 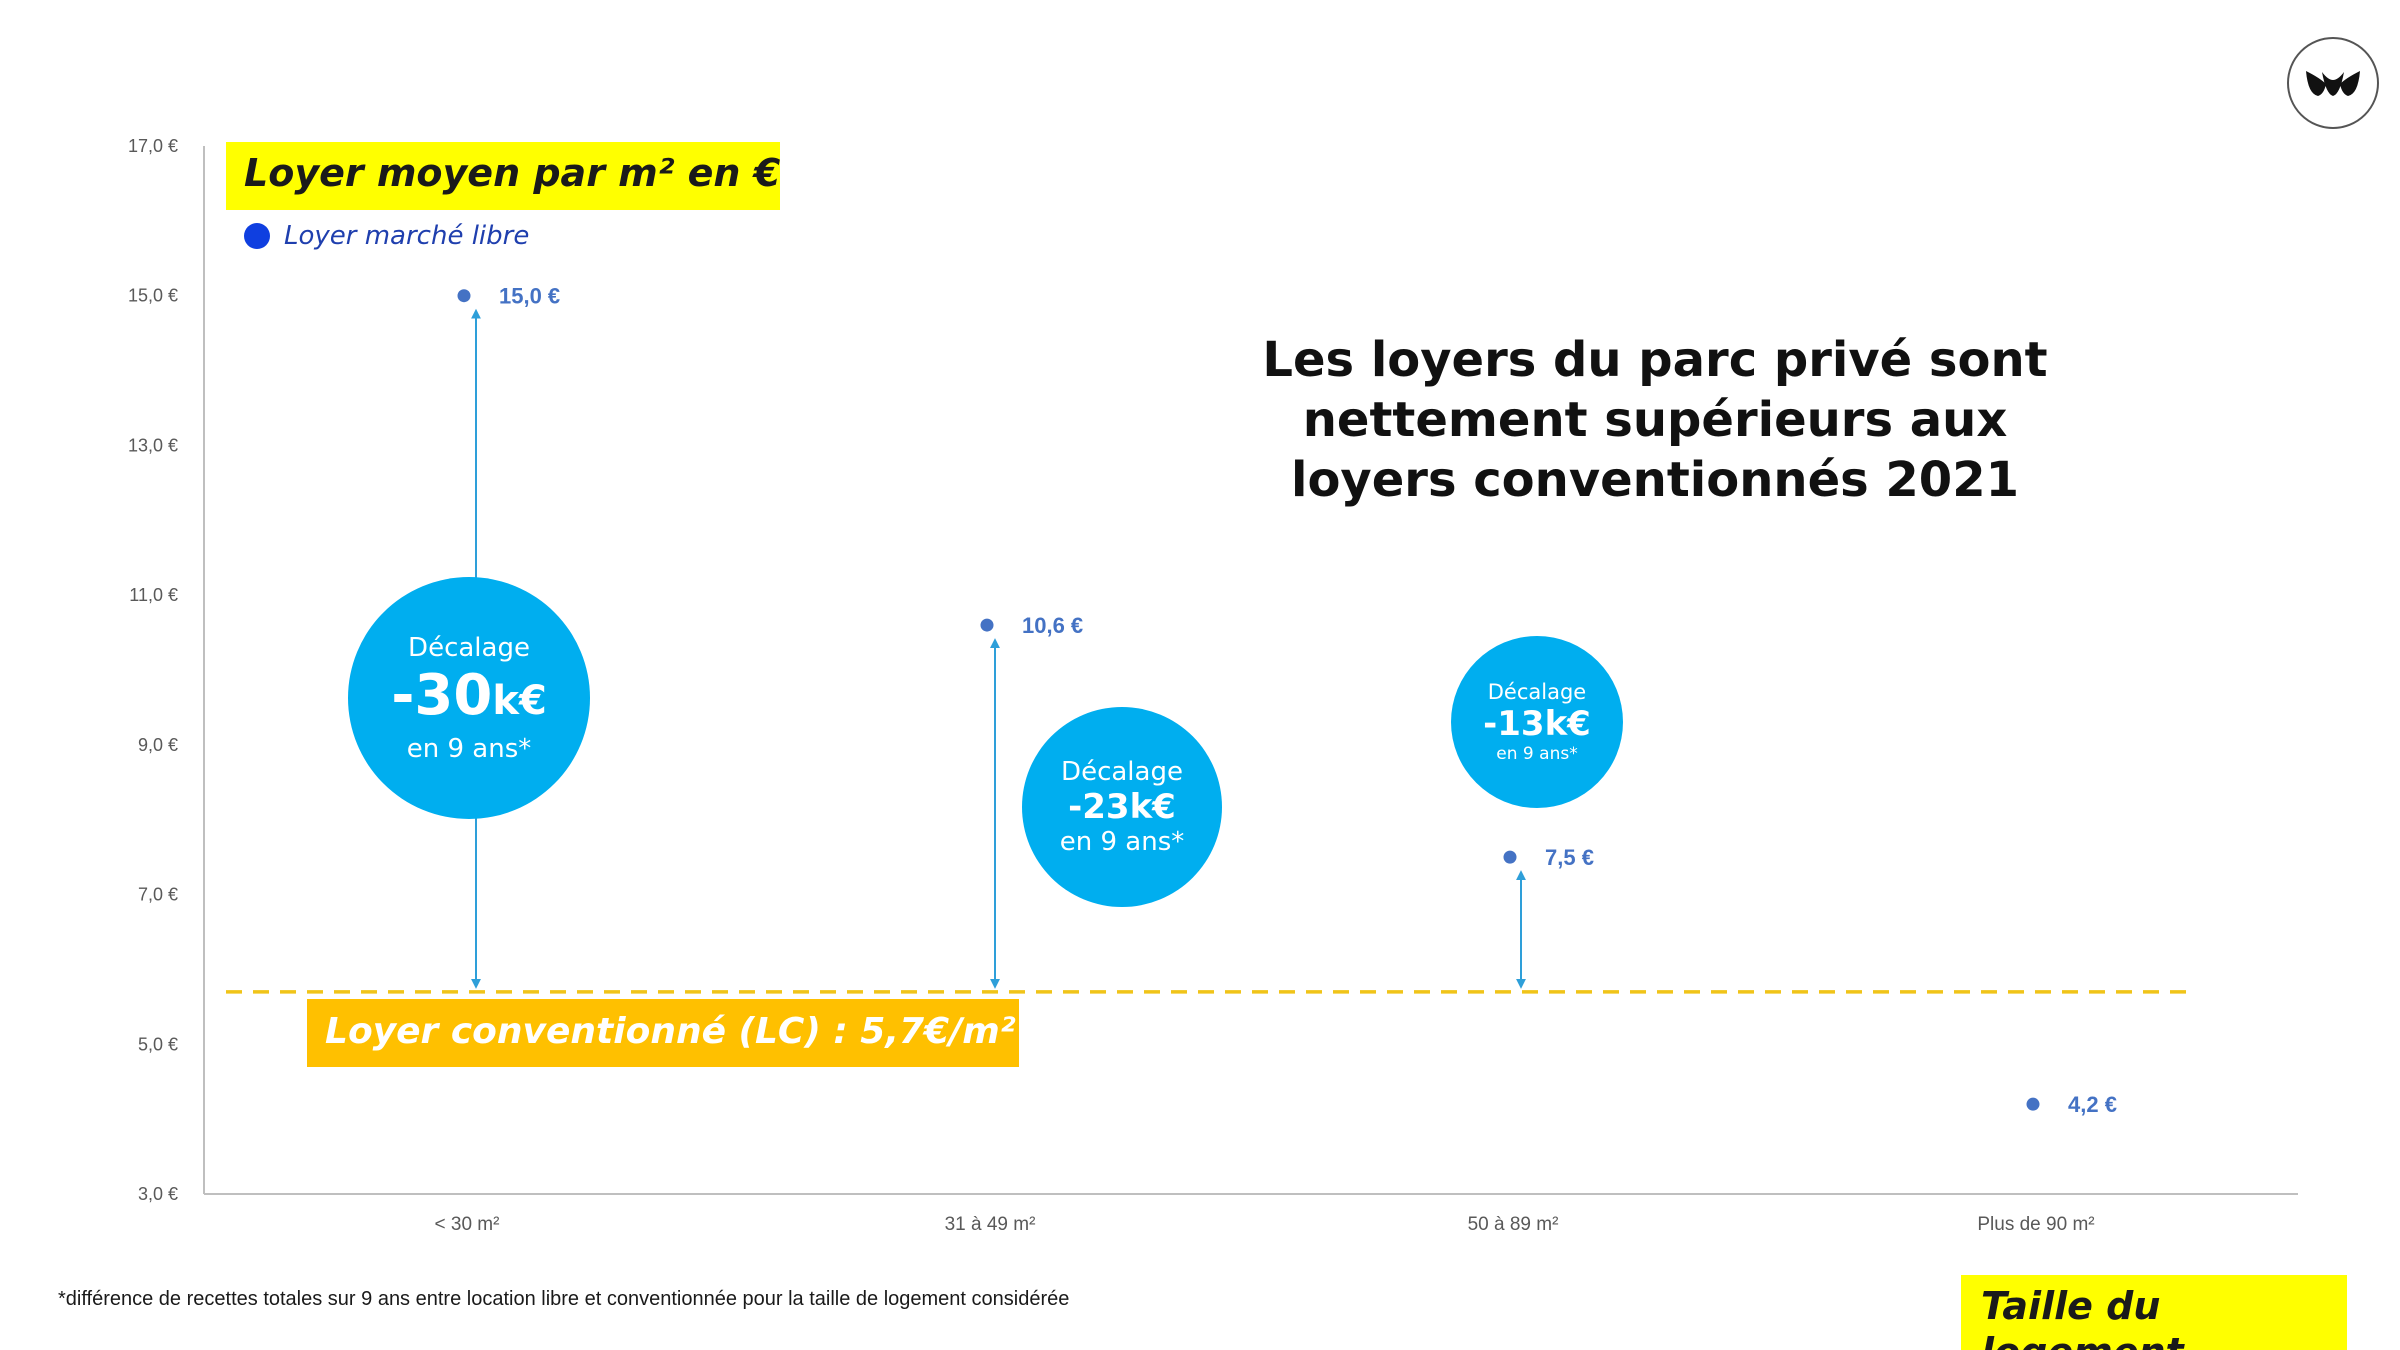 What do you see at coordinates (257, 236) in the screenshot?
I see `legend-marker` at bounding box center [257, 236].